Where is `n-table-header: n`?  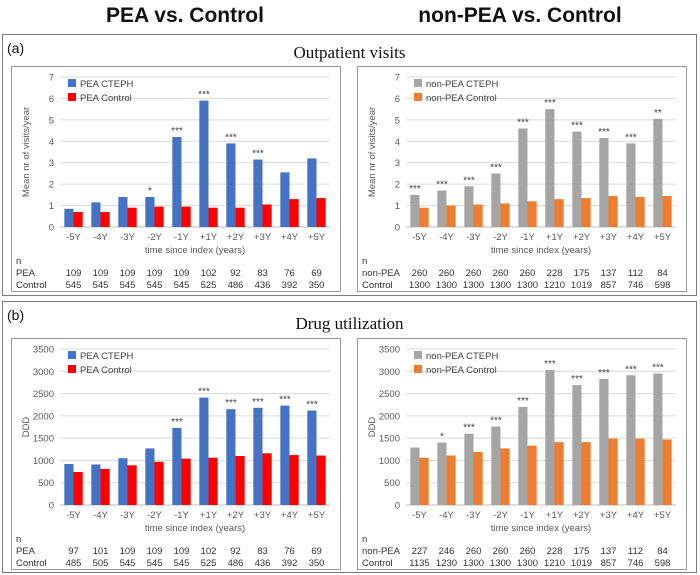 n-table-header: n is located at coordinates (364, 539).